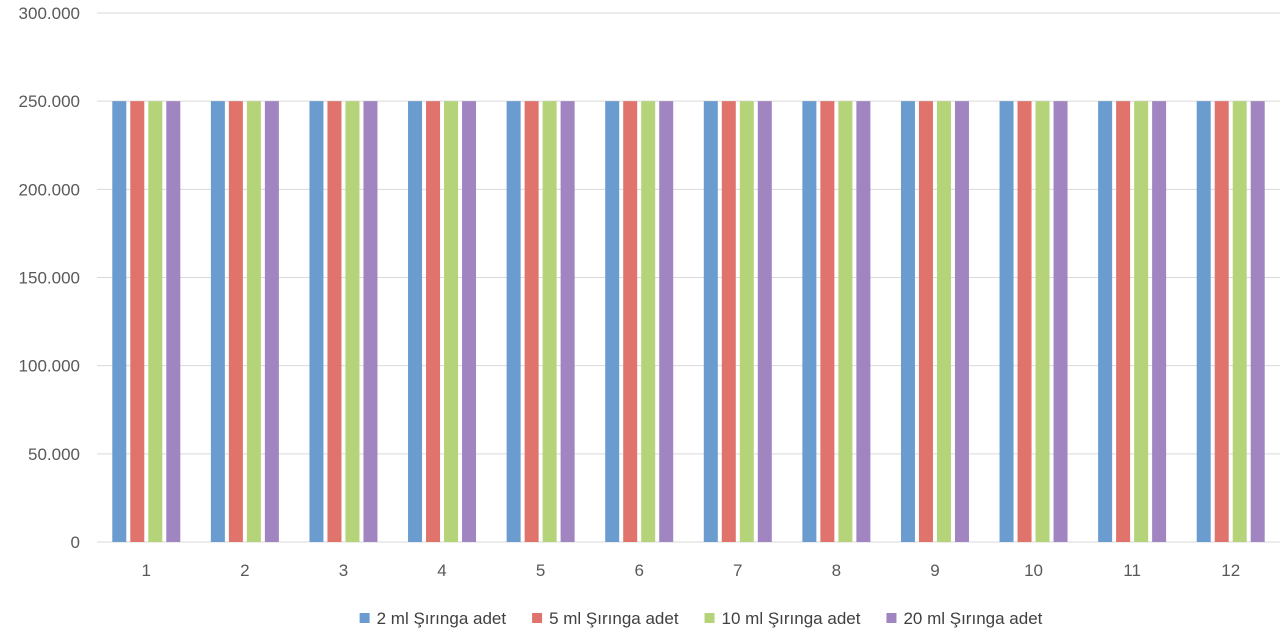  Describe the element at coordinates (540, 570) in the screenshot. I see `x-tick-label: 5` at that location.